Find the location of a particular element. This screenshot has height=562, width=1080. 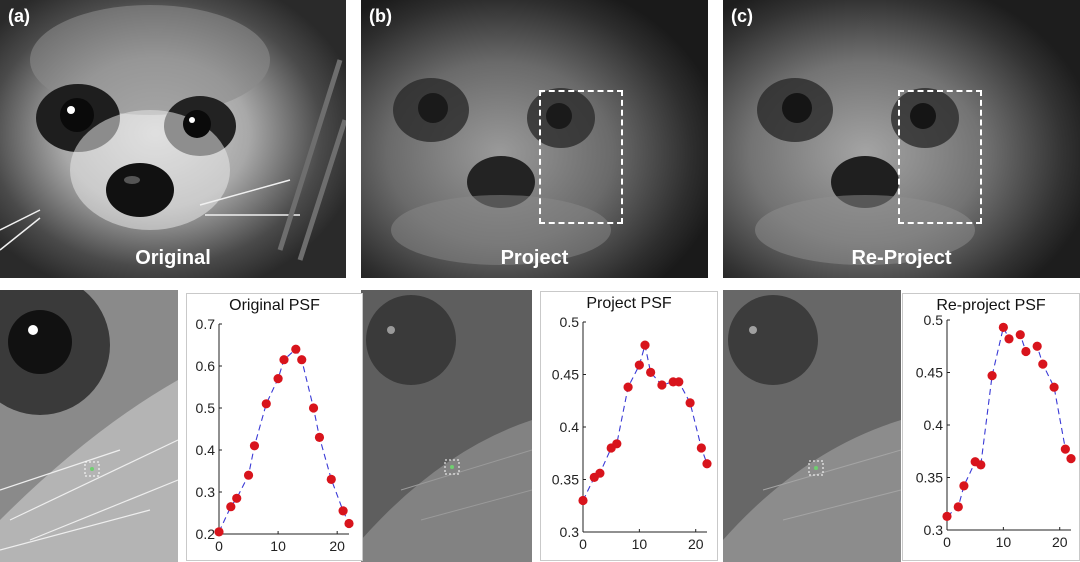

chart-title: Original PSF is located at coordinates (274, 305).